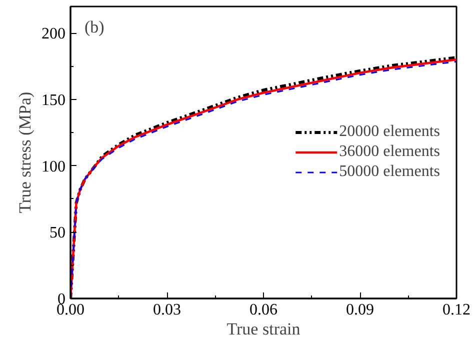 This screenshot has width=474, height=348. What do you see at coordinates (263, 329) in the screenshot?
I see `x-axis-title: True strain` at bounding box center [263, 329].